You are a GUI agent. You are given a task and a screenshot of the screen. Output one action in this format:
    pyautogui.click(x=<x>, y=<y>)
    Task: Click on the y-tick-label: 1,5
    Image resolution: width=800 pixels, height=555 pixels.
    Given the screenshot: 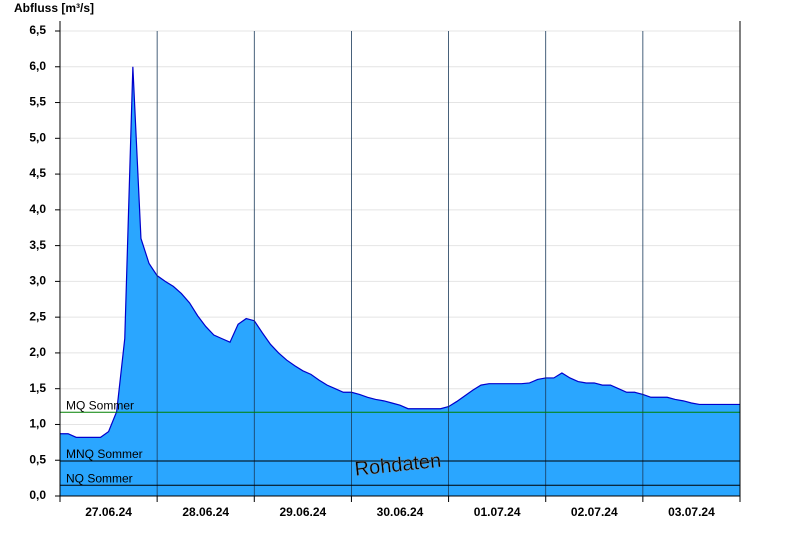 What is the action you would take?
    pyautogui.click(x=37, y=388)
    